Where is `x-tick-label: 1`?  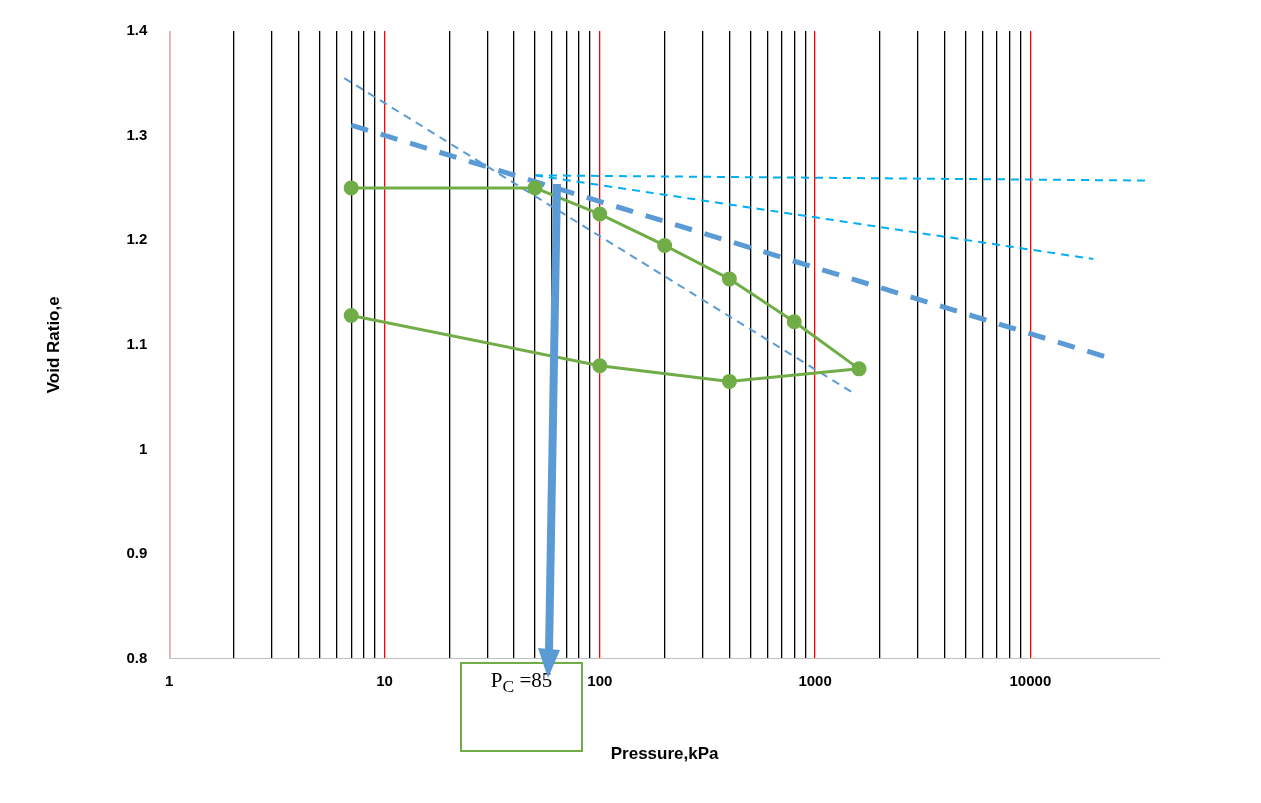 x-tick-label: 1 is located at coordinates (169, 680).